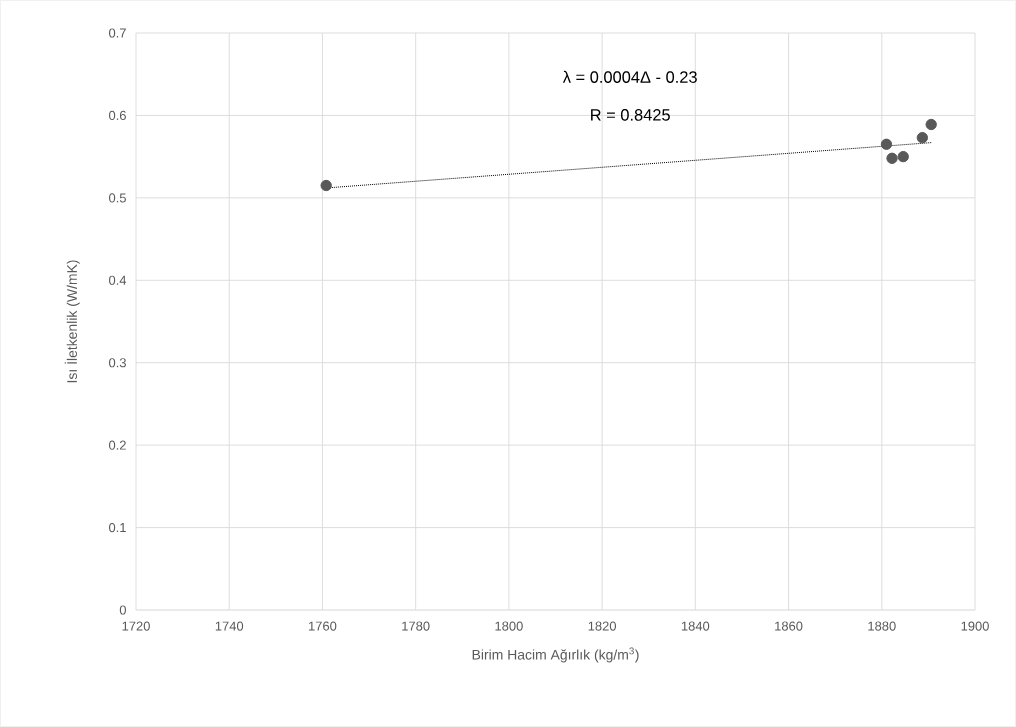  What do you see at coordinates (117, 527) in the screenshot?
I see `y-tick-label: 0.1` at bounding box center [117, 527].